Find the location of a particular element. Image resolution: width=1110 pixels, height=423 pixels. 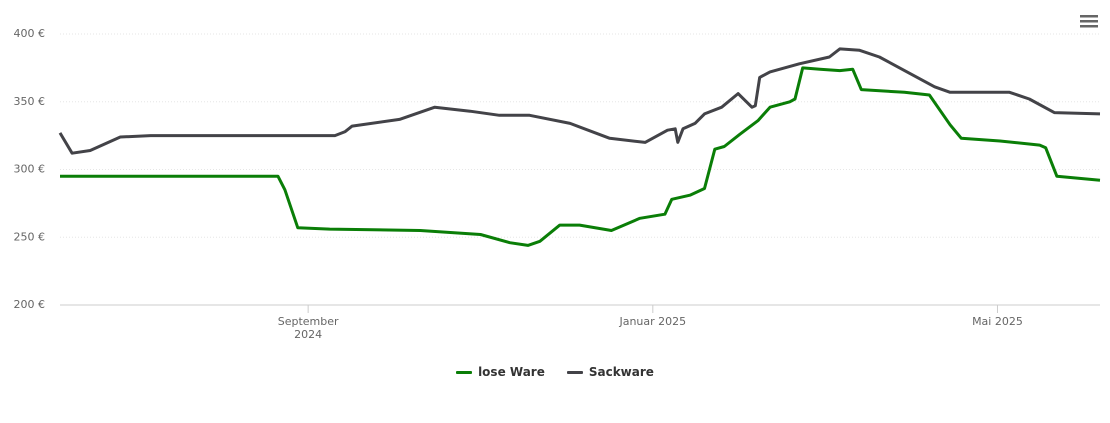

legend-label: Sackware is located at coordinates (621, 372).